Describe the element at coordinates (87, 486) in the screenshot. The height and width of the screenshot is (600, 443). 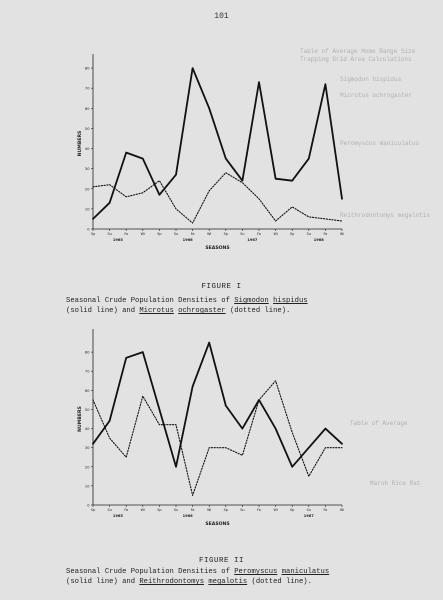
I see `figure-2-y-tick-label: 10` at that location.